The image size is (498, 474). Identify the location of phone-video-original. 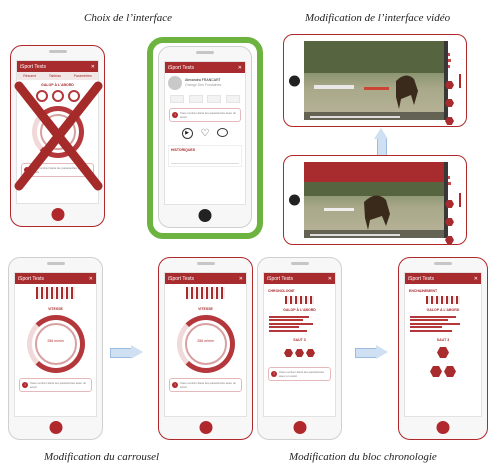
(375, 200).